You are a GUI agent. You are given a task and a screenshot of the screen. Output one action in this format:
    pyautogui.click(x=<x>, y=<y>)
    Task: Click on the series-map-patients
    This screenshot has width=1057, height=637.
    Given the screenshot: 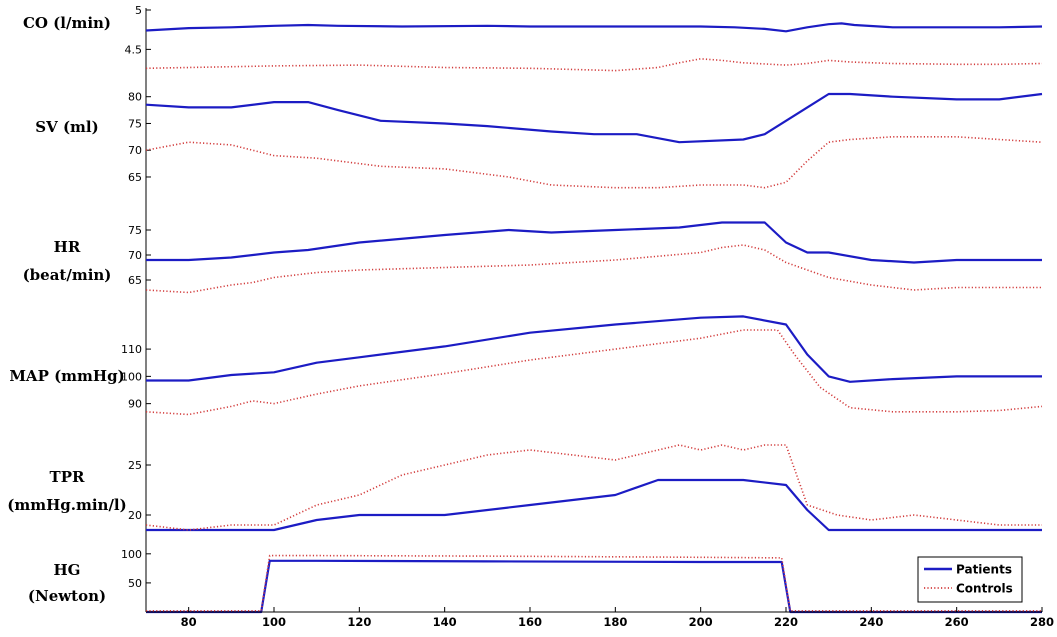 What is the action you would take?
    pyautogui.click(x=594, y=349)
    